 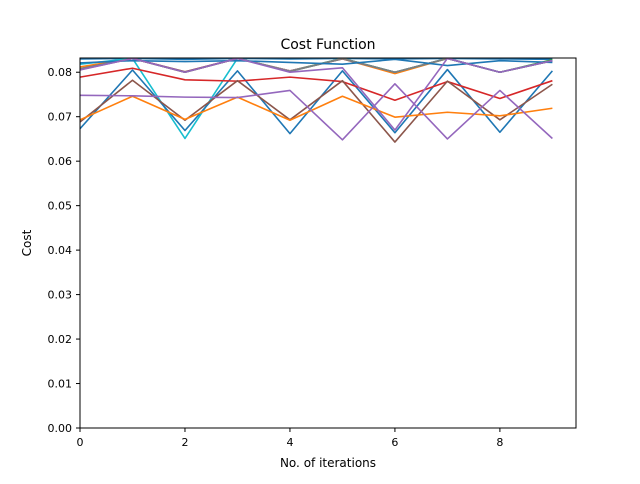 I want to click on x-axis-label: No. of iterations, so click(x=328, y=463).